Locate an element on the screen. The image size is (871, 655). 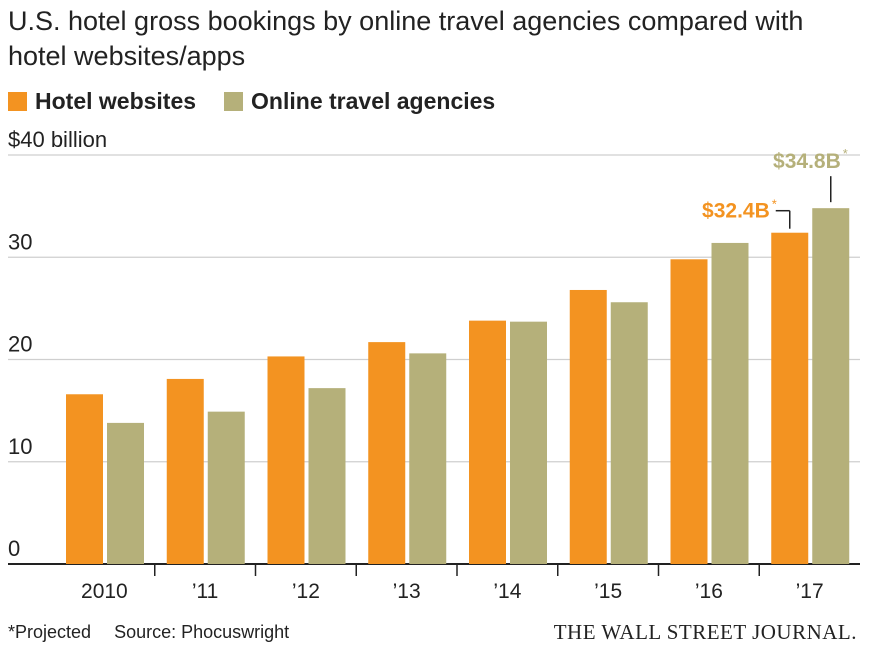
x-tick-label: ’11 is located at coordinates (205, 591).